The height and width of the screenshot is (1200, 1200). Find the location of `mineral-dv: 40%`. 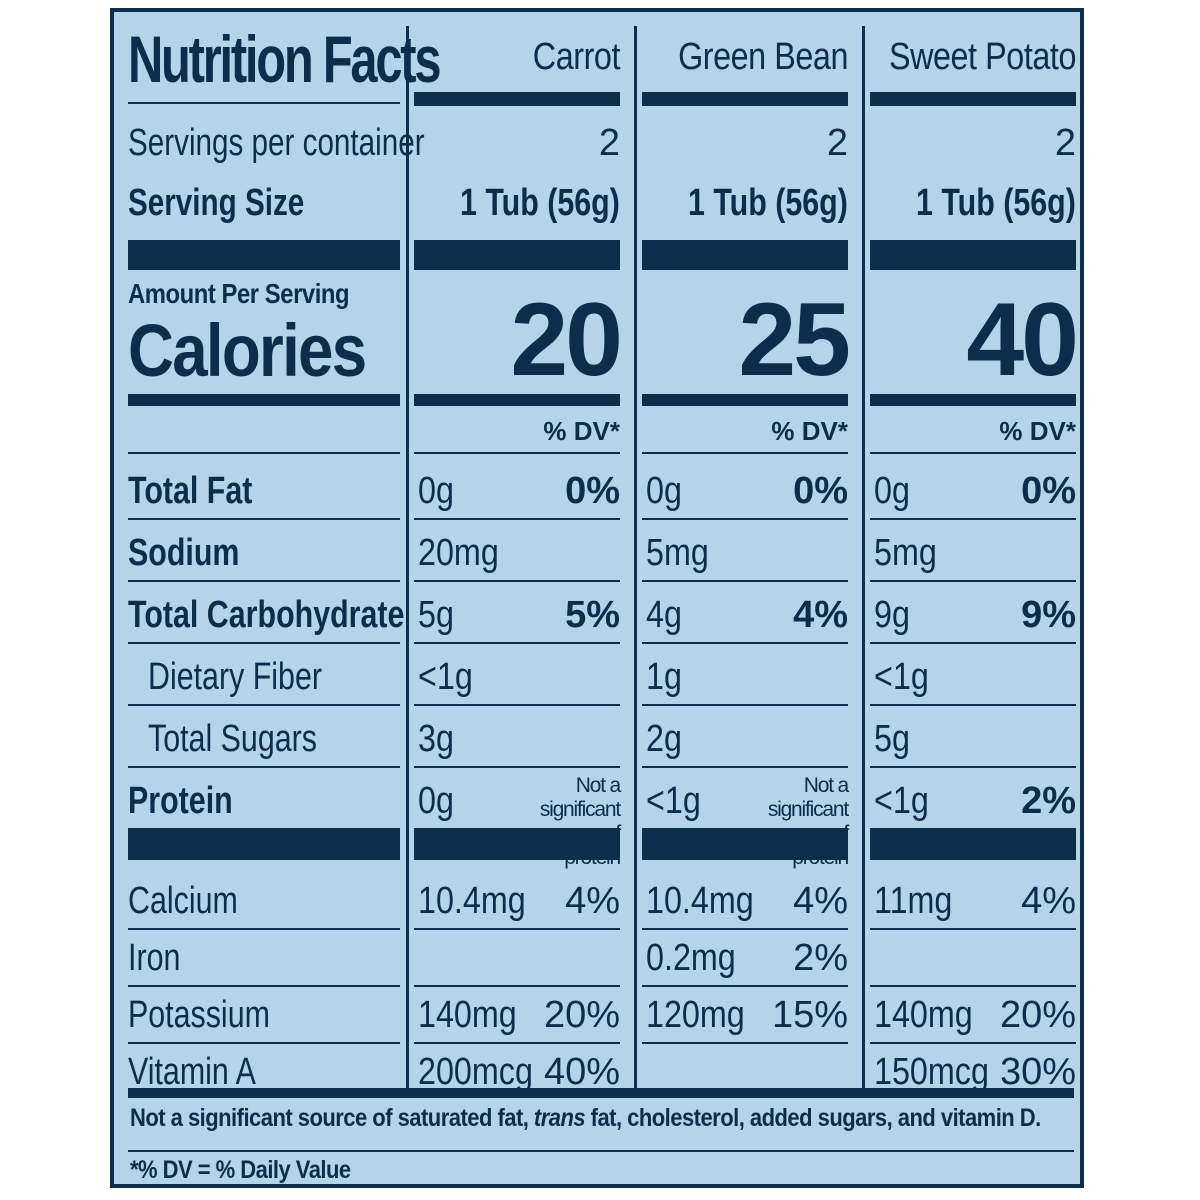

mineral-dv: 40% is located at coordinates (581, 1072).